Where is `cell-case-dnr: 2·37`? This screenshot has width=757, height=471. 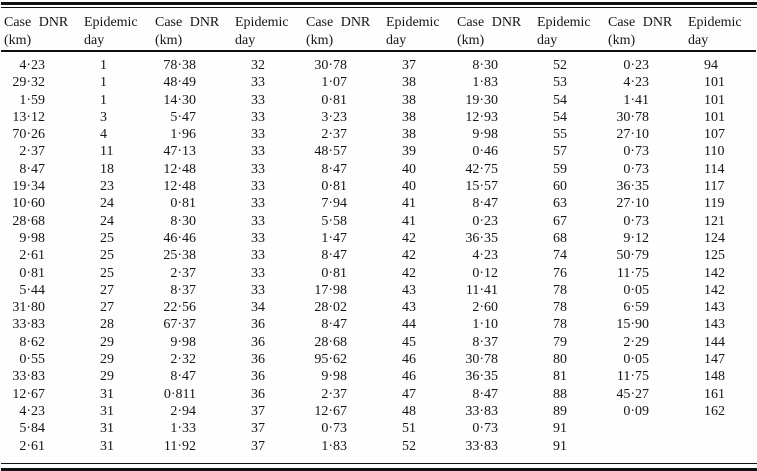 cell-case-dnr: 2·37 is located at coordinates (334, 135).